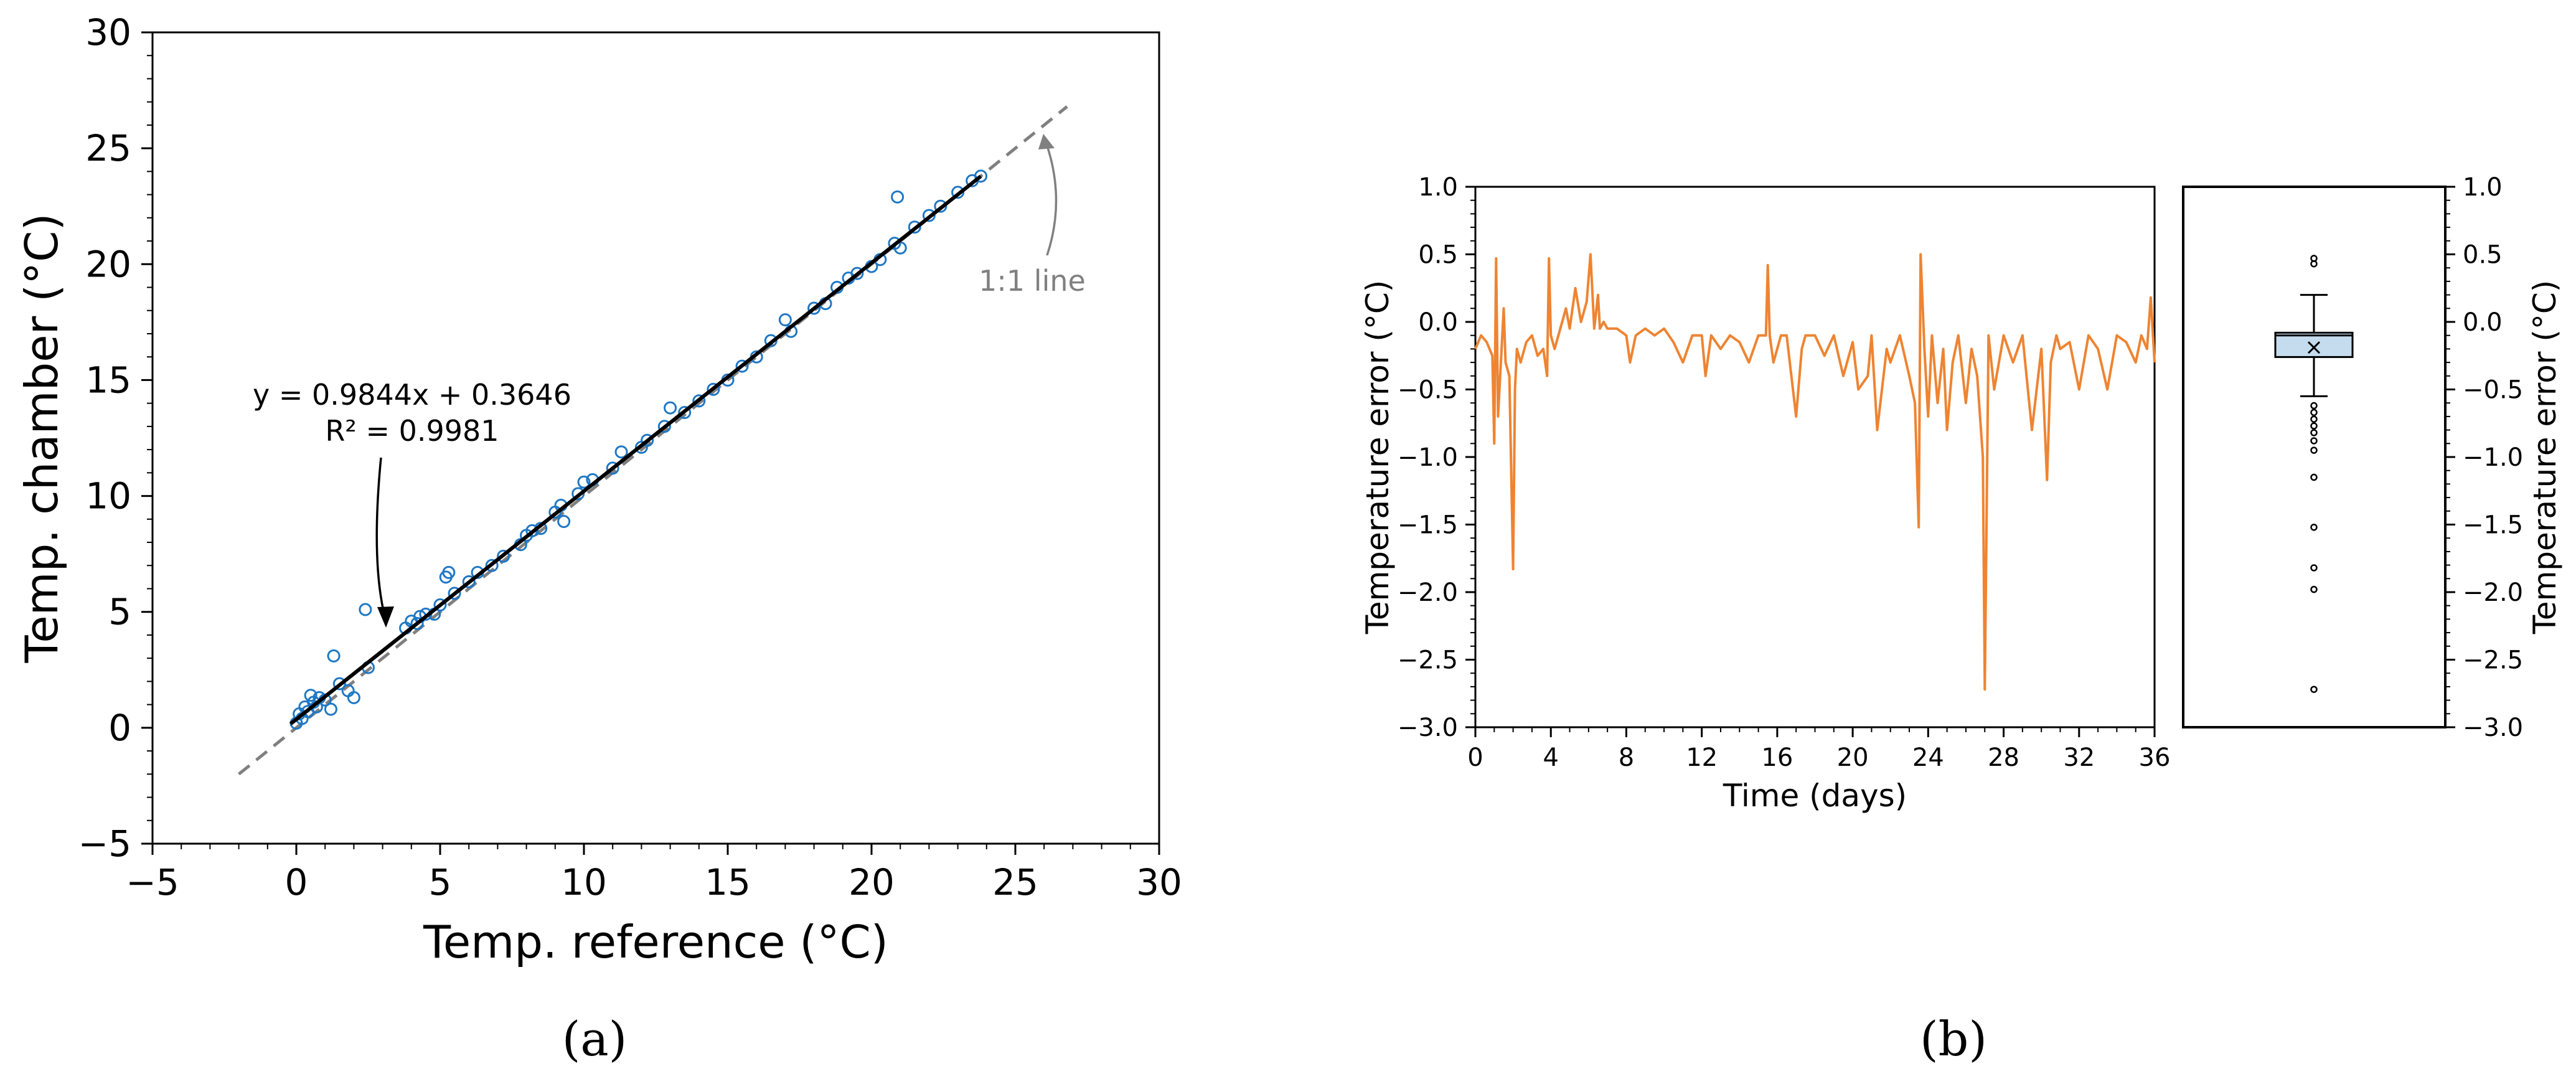  I want to click on y-tick-label: 20, so click(108, 264).